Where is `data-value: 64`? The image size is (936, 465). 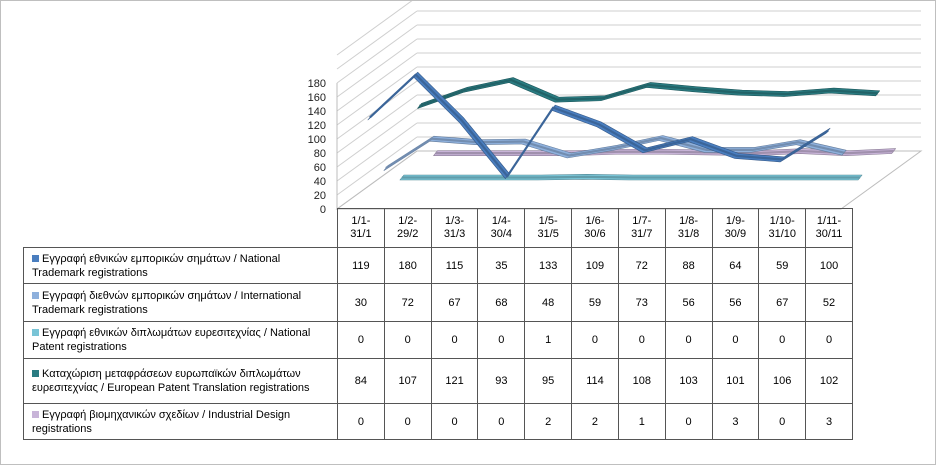 data-value: 64 is located at coordinates (735, 265).